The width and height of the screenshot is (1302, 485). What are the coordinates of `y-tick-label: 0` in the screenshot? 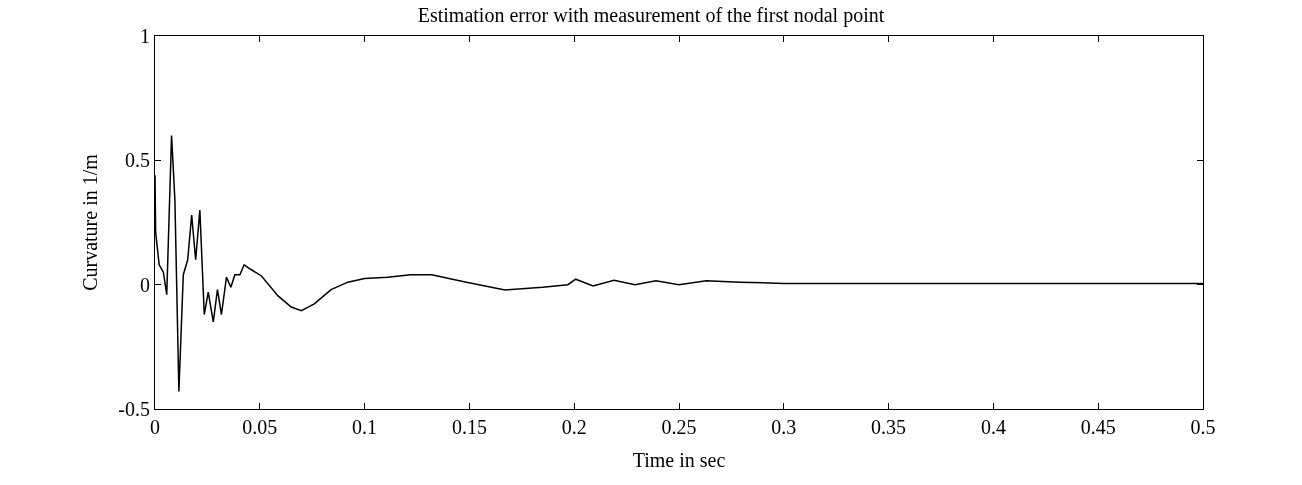 It's located at (145, 284).